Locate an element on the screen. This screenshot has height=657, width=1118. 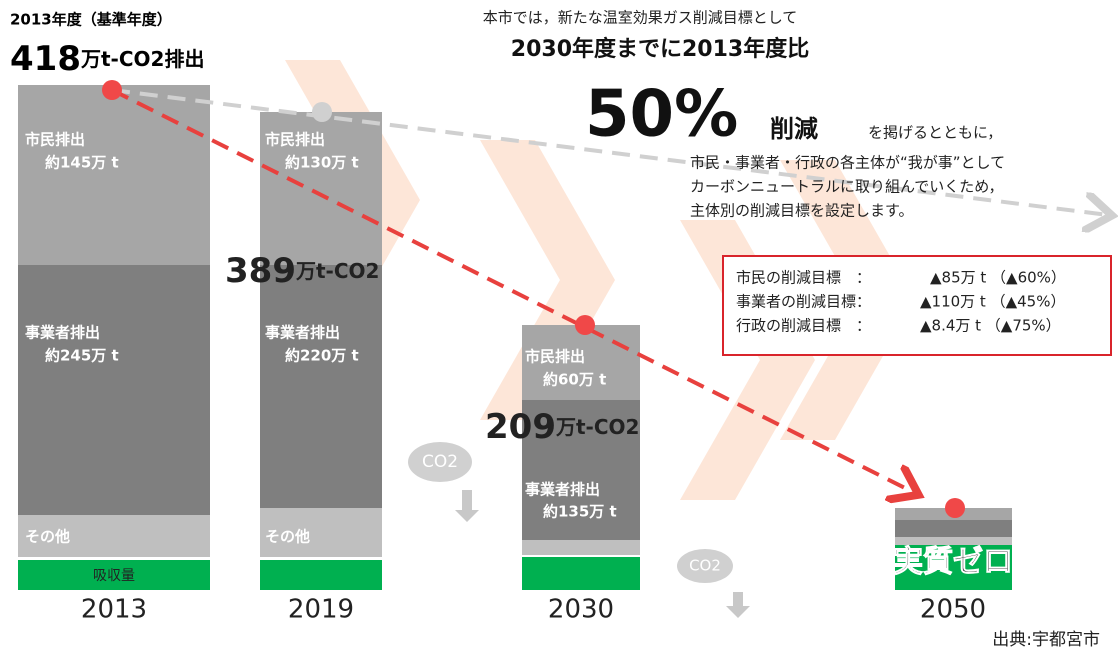
target-value: ▲85万 t （▲60%） is located at coordinates (998, 278).